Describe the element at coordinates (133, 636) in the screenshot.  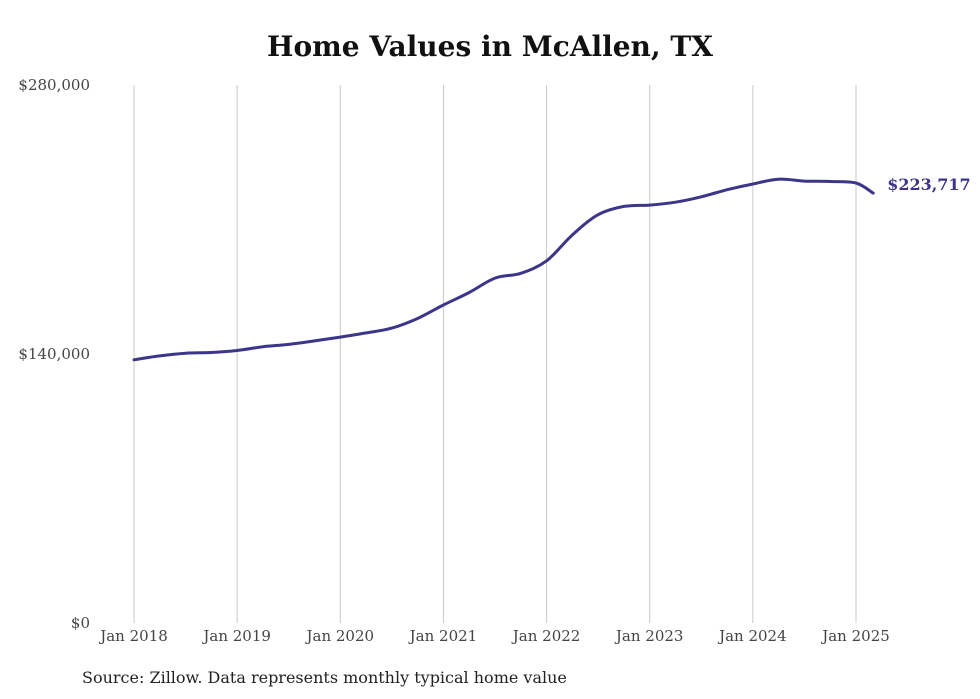
I see `x-tick-label: Jan 2018` at that location.